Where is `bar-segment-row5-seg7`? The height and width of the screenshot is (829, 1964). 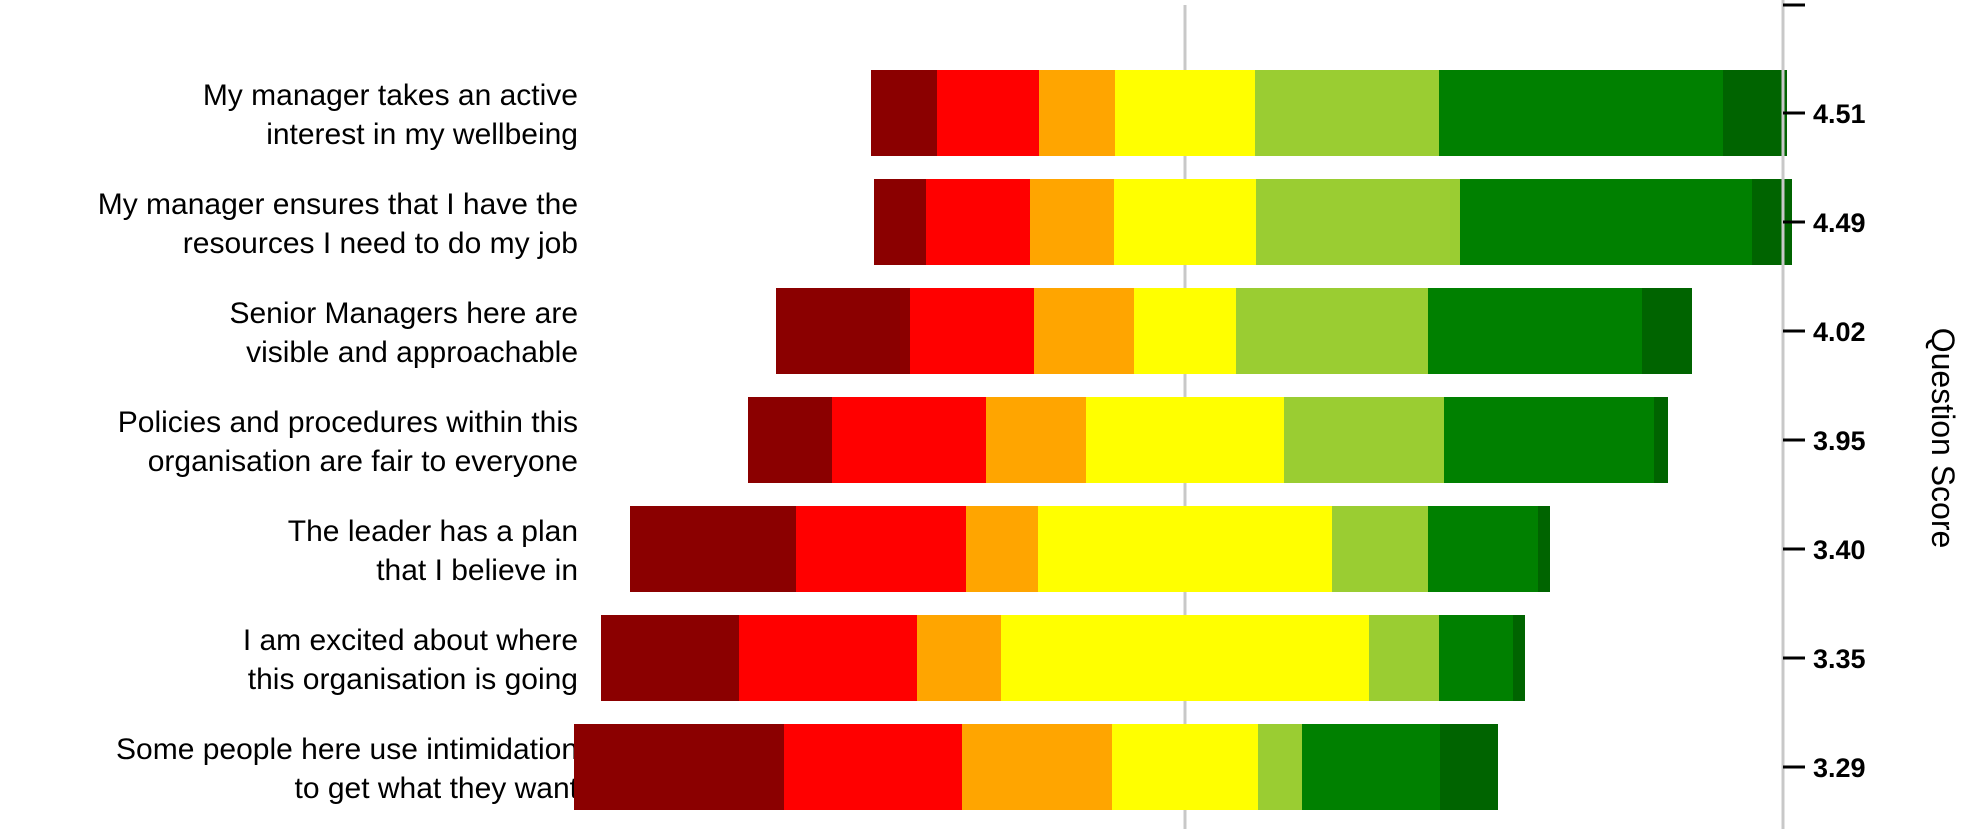
bar-segment-row5-seg7 is located at coordinates (1544, 549).